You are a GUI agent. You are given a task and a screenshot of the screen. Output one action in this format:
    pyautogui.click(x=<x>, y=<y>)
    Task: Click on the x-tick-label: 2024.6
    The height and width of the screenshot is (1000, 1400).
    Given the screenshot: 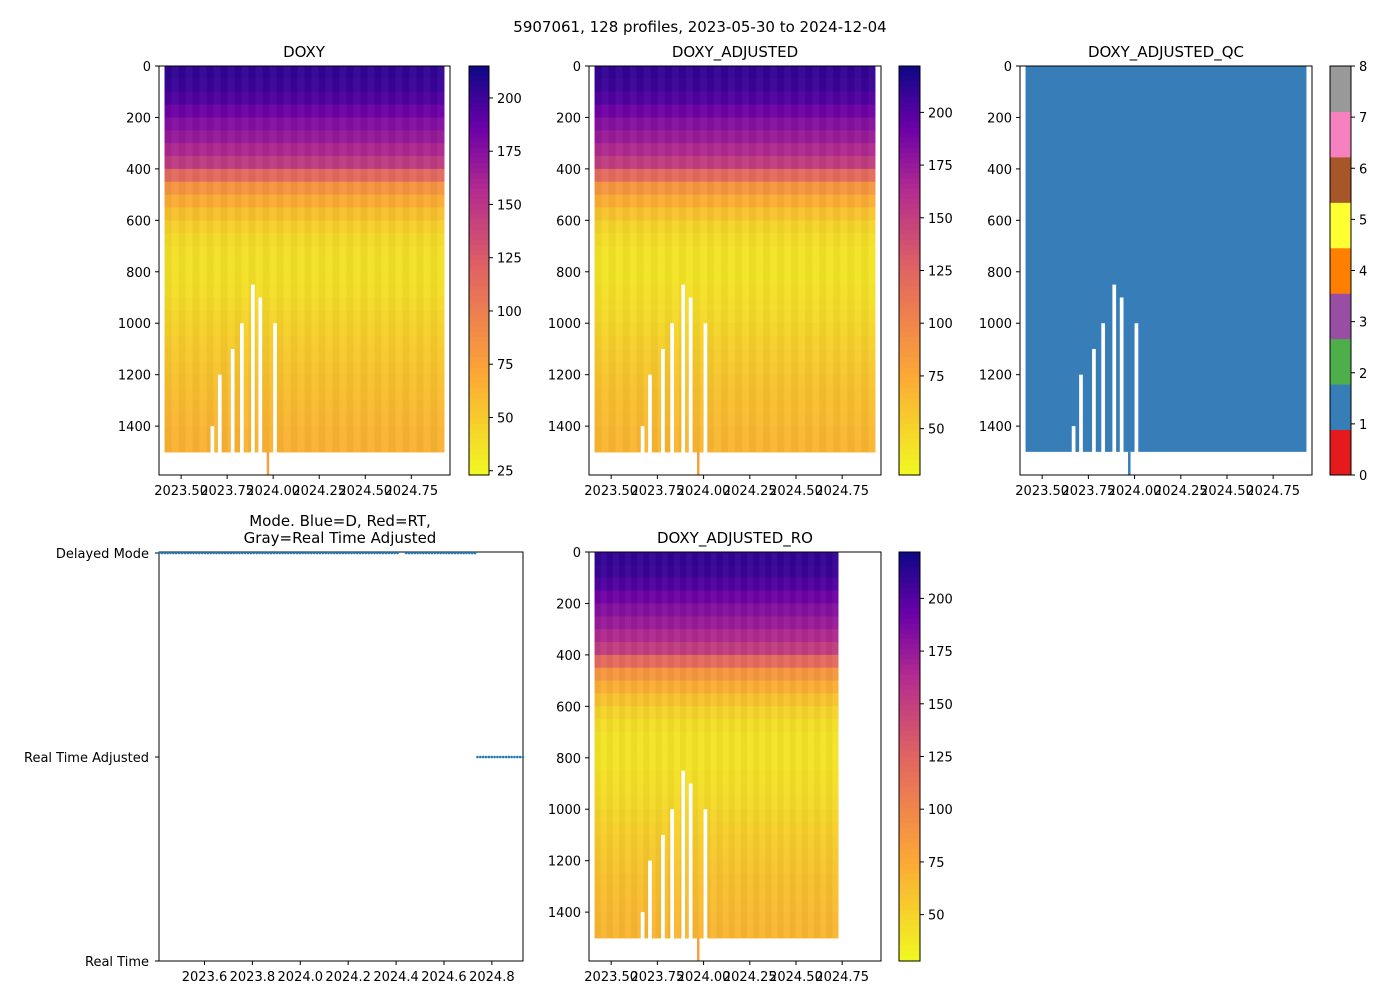 What is the action you would take?
    pyautogui.click(x=444, y=977)
    